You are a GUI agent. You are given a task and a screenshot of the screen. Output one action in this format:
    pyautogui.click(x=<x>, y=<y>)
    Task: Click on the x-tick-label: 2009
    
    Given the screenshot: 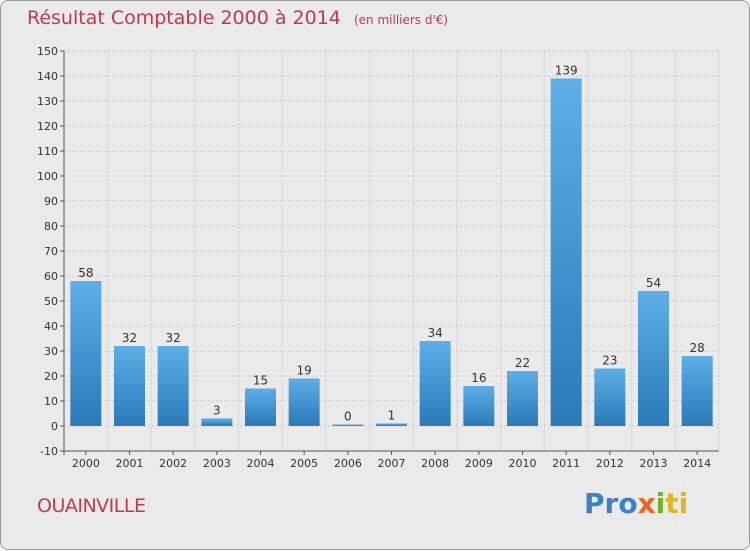 What is the action you would take?
    pyautogui.click(x=479, y=463)
    